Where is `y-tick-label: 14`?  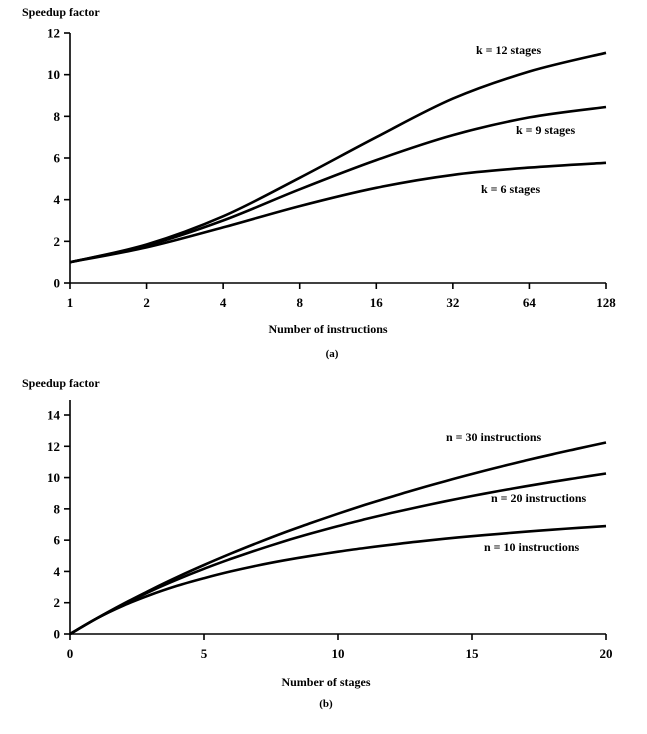
y-tick-label: 14 is located at coordinates (54, 415).